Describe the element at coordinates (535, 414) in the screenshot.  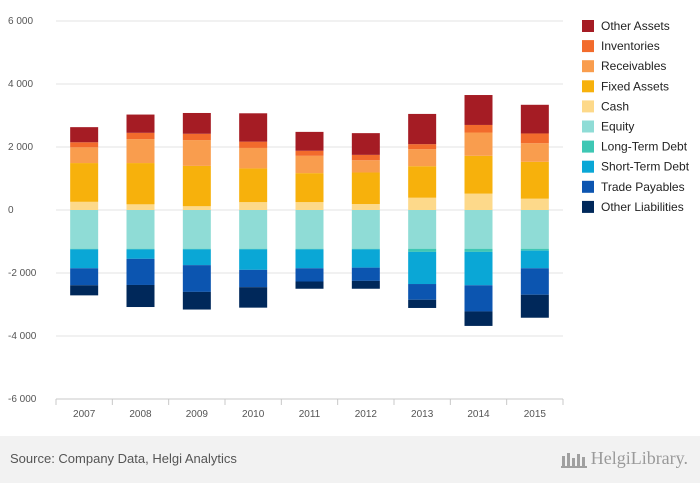
I see `x-tick-label: 2015` at that location.